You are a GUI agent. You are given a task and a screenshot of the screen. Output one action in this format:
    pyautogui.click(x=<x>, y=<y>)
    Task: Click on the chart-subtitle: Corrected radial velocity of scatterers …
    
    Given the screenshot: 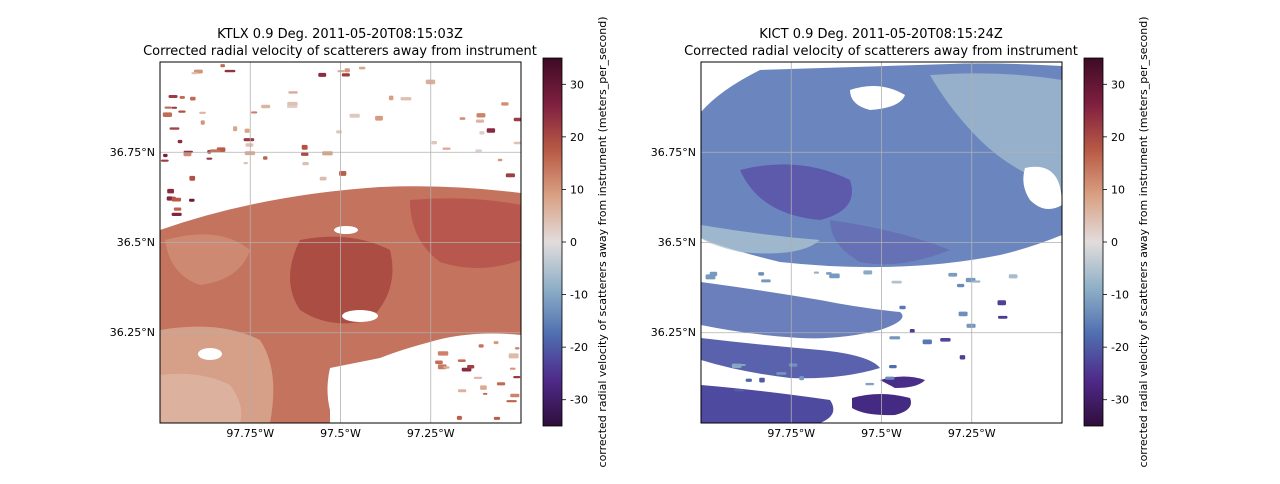 What is the action you would take?
    pyautogui.click(x=881, y=51)
    